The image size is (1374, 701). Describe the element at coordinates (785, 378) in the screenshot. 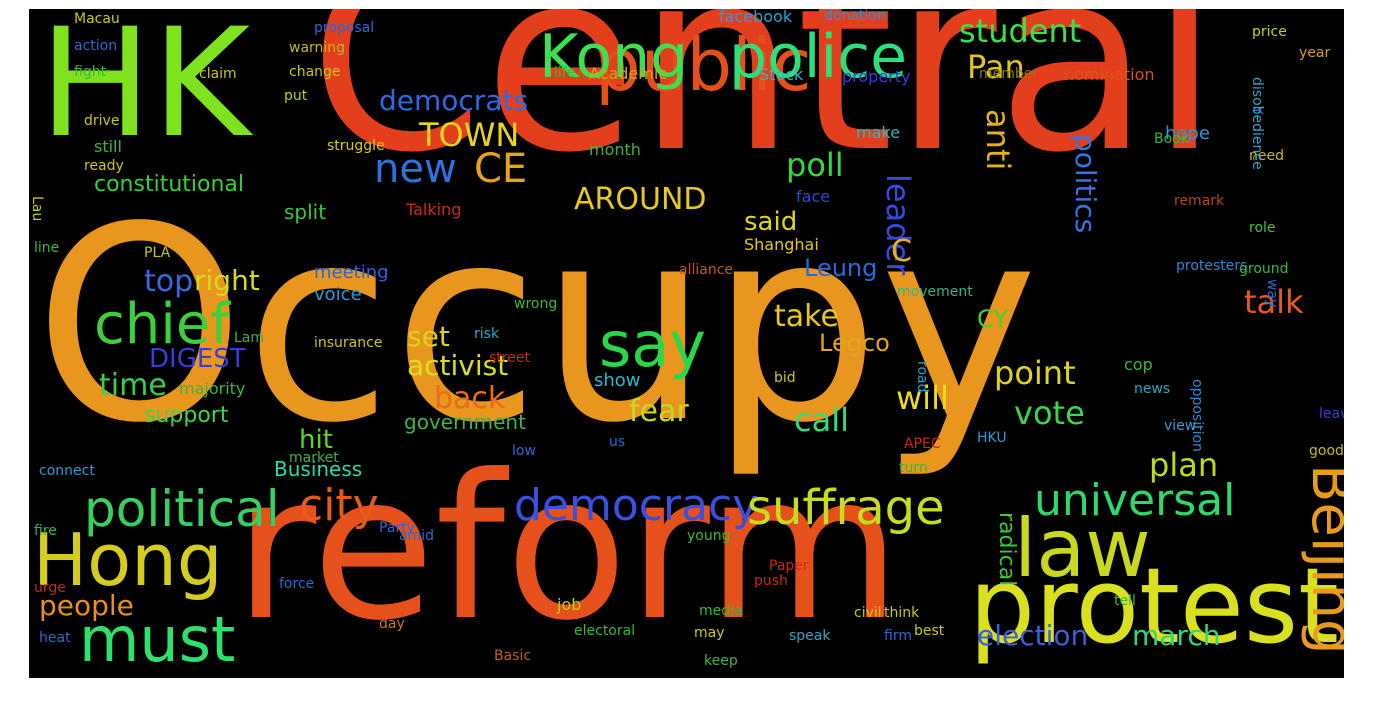

I see `word-bid: bid` at that location.